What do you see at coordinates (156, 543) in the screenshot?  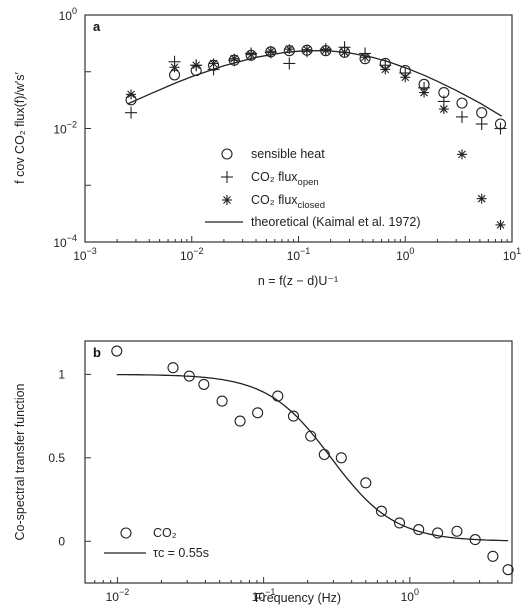 I see `panel-b-legend: CO₂ τc = 0.55s` at bounding box center [156, 543].